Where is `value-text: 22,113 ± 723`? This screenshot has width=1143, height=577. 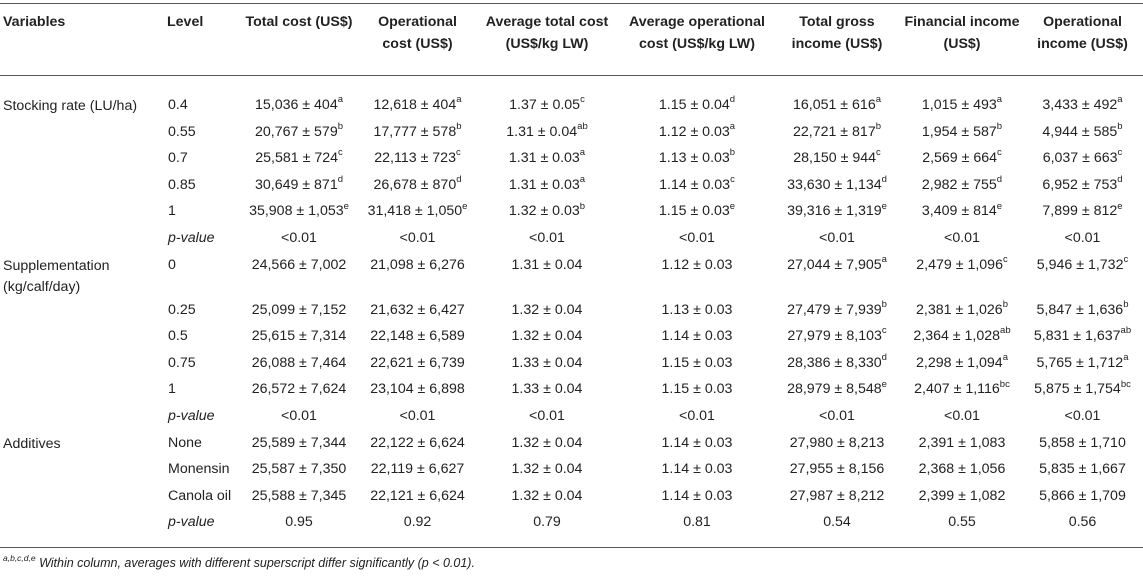
value-text: 22,113 ± 723 is located at coordinates (415, 158).